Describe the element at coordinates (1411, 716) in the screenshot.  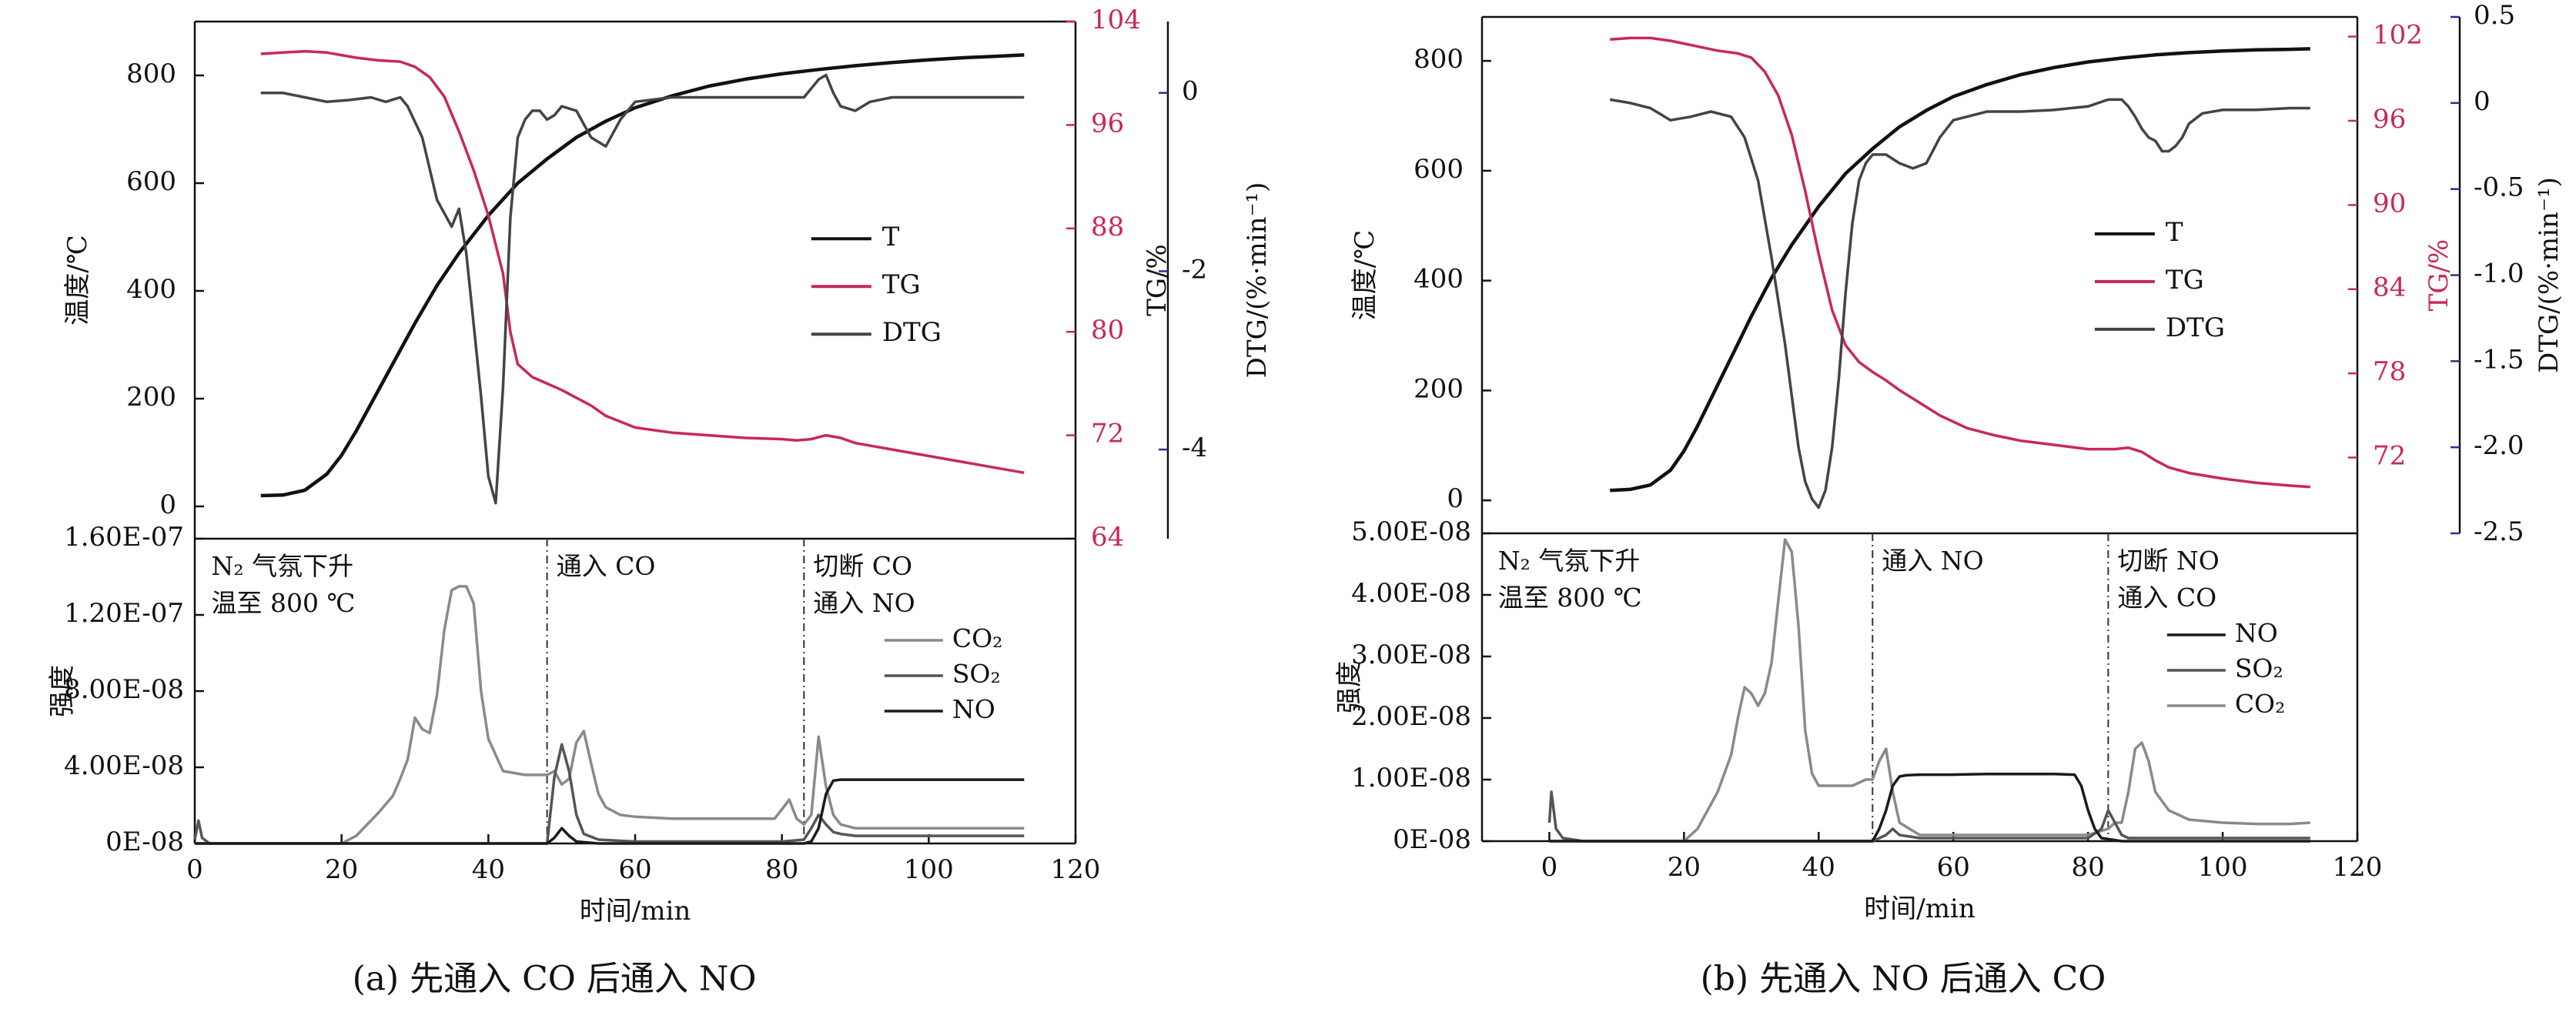
I see `ms-y-tick-label: 2.00E-08` at that location.